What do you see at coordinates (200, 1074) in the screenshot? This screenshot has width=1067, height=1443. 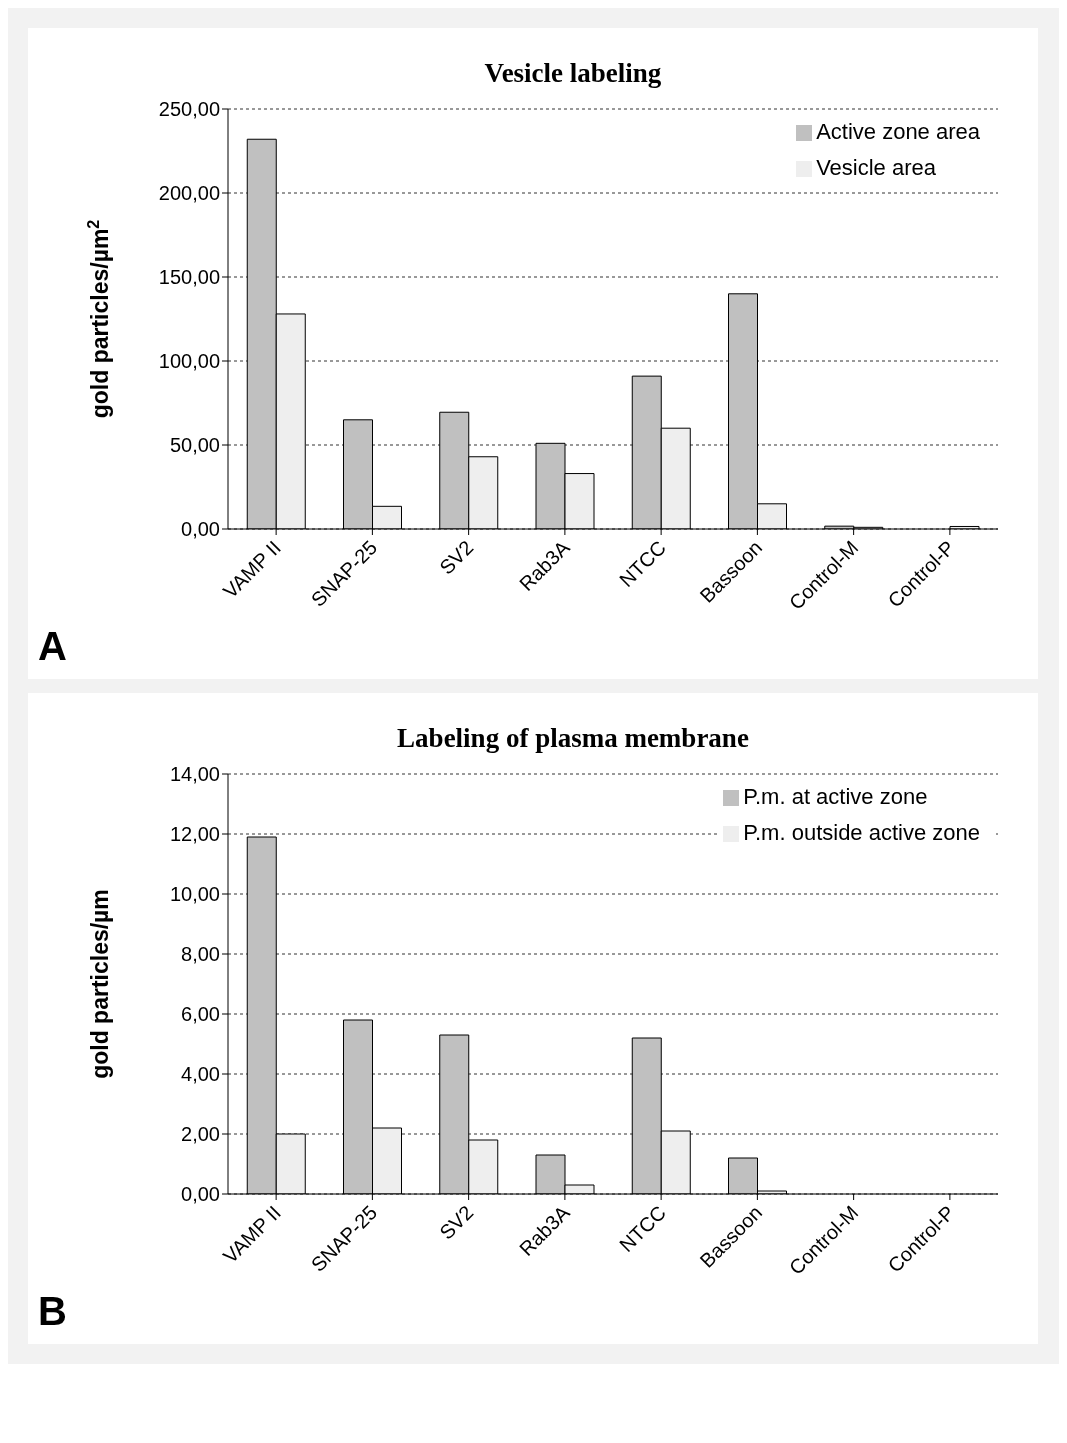 I see `y-tick-label: 4,00` at bounding box center [200, 1074].